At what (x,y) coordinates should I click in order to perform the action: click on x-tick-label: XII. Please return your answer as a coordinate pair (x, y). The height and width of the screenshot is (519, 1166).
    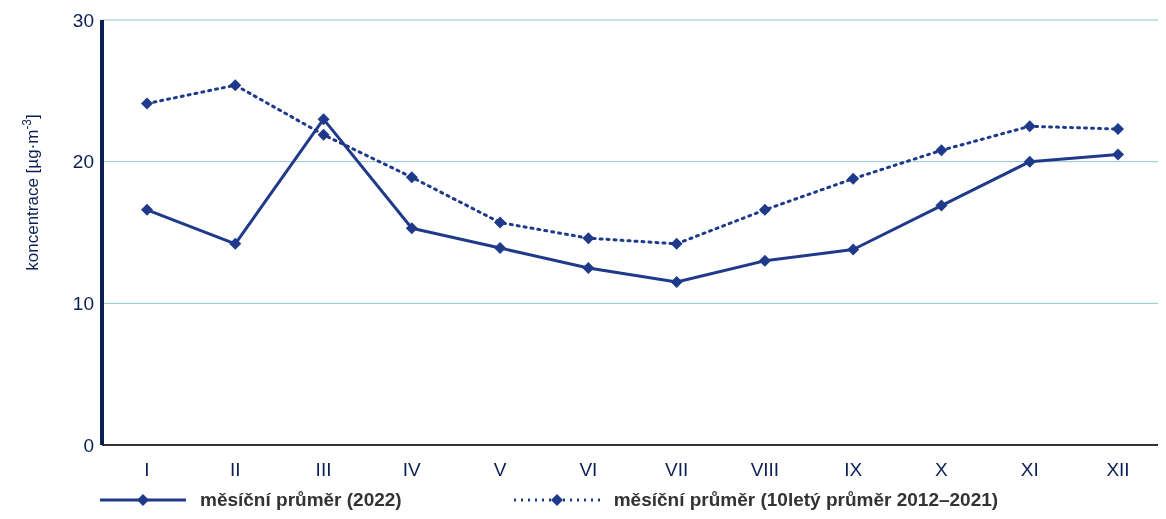
    Looking at the image, I should click on (1118, 470).